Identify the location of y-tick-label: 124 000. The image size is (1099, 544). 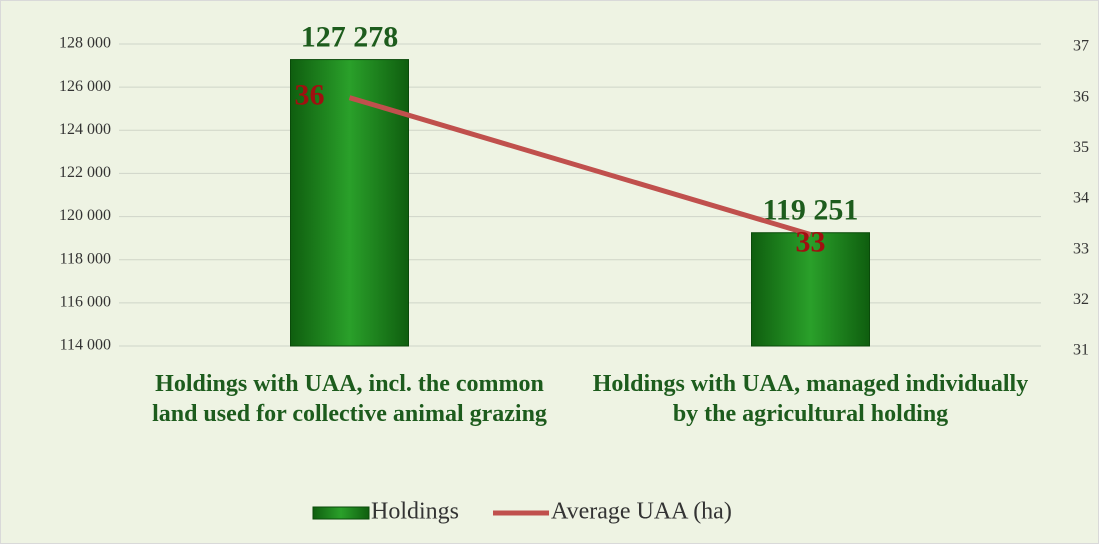
(85, 129).